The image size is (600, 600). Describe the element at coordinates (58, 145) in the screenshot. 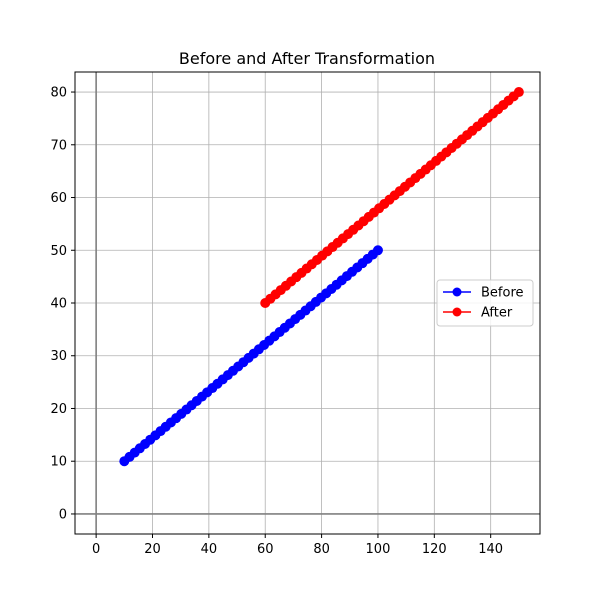

I see `y-tick-label: 70` at that location.